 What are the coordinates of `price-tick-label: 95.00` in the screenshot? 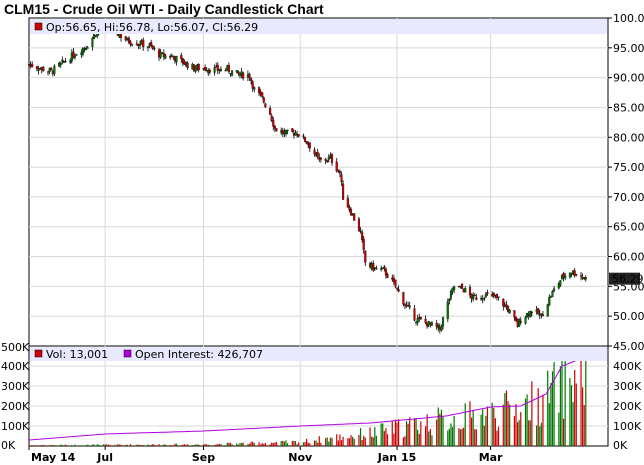 It's located at (628, 48).